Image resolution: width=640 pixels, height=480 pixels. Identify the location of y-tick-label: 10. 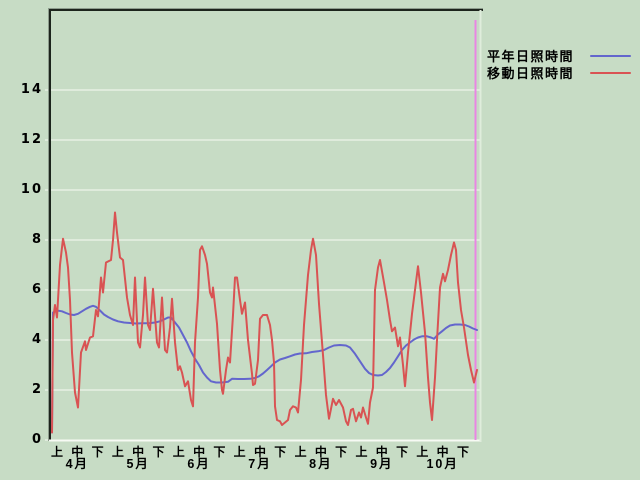
(31, 189).